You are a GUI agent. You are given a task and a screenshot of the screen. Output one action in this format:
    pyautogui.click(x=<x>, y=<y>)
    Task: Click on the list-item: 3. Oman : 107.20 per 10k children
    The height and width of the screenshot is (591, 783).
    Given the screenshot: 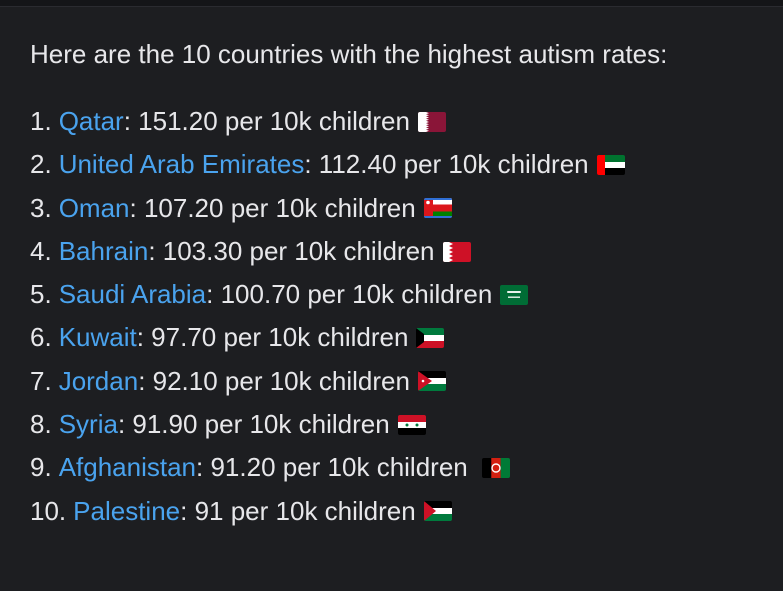 What is the action you would take?
    pyautogui.click(x=406, y=208)
    